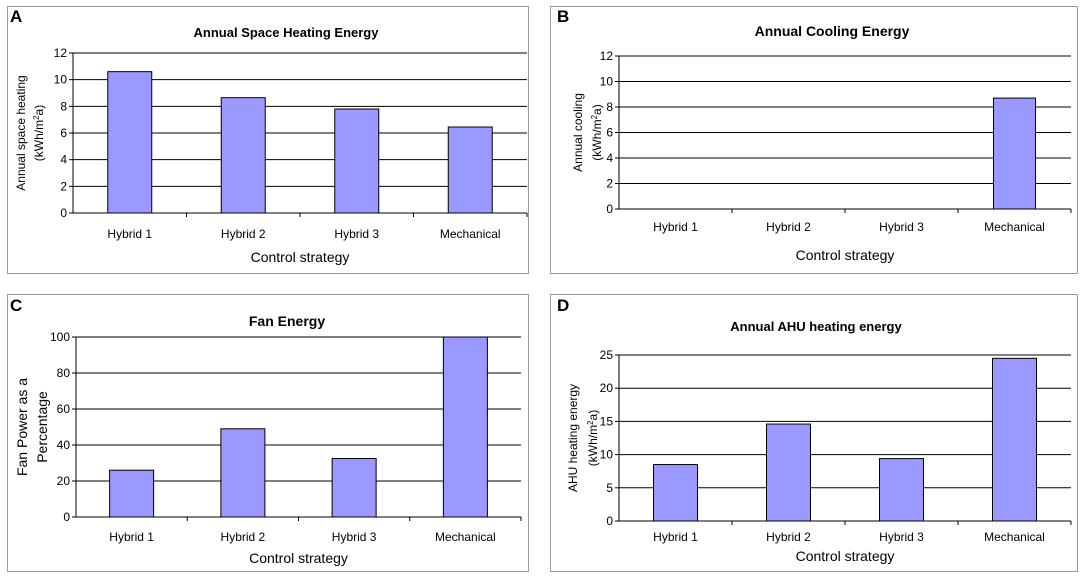  What do you see at coordinates (609, 488) in the screenshot?
I see `y-tick-label: 5` at bounding box center [609, 488].